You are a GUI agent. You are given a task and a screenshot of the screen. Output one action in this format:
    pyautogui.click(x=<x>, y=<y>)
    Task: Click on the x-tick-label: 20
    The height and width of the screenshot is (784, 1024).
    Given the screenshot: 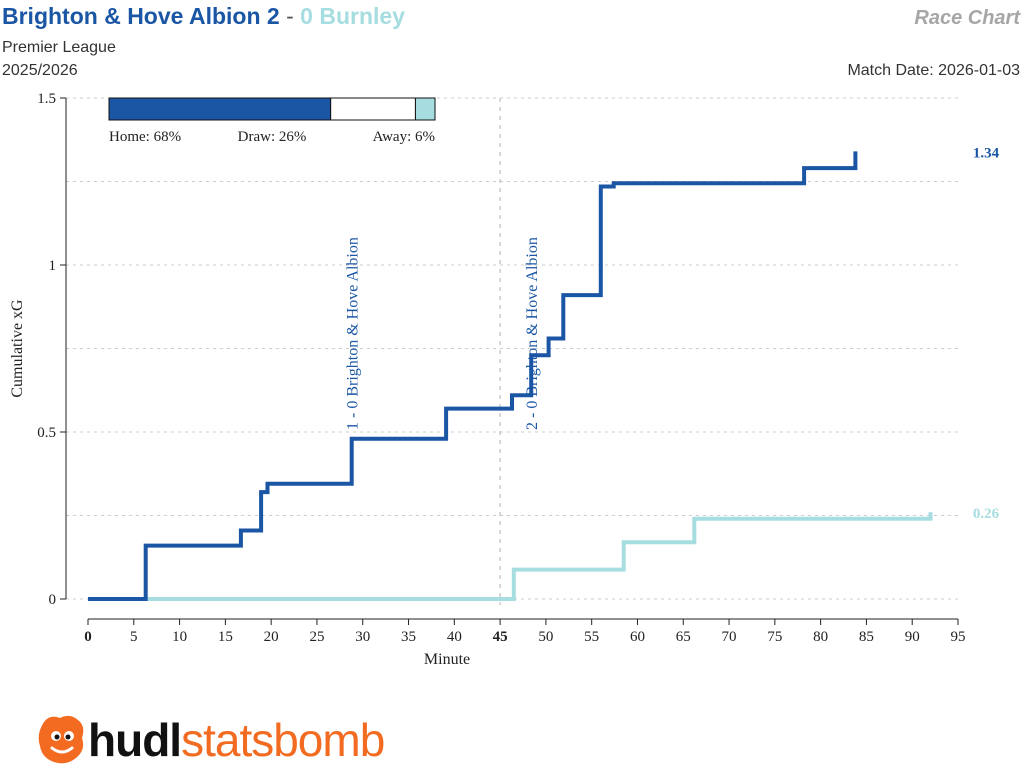 What is the action you would take?
    pyautogui.click(x=271, y=637)
    